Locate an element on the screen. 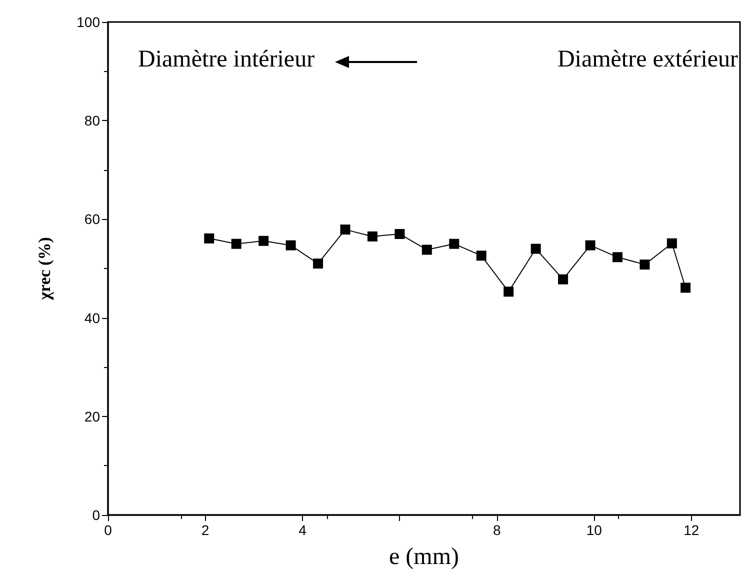 This screenshot has width=752, height=580. x-tick-label: 0 is located at coordinates (108, 530).